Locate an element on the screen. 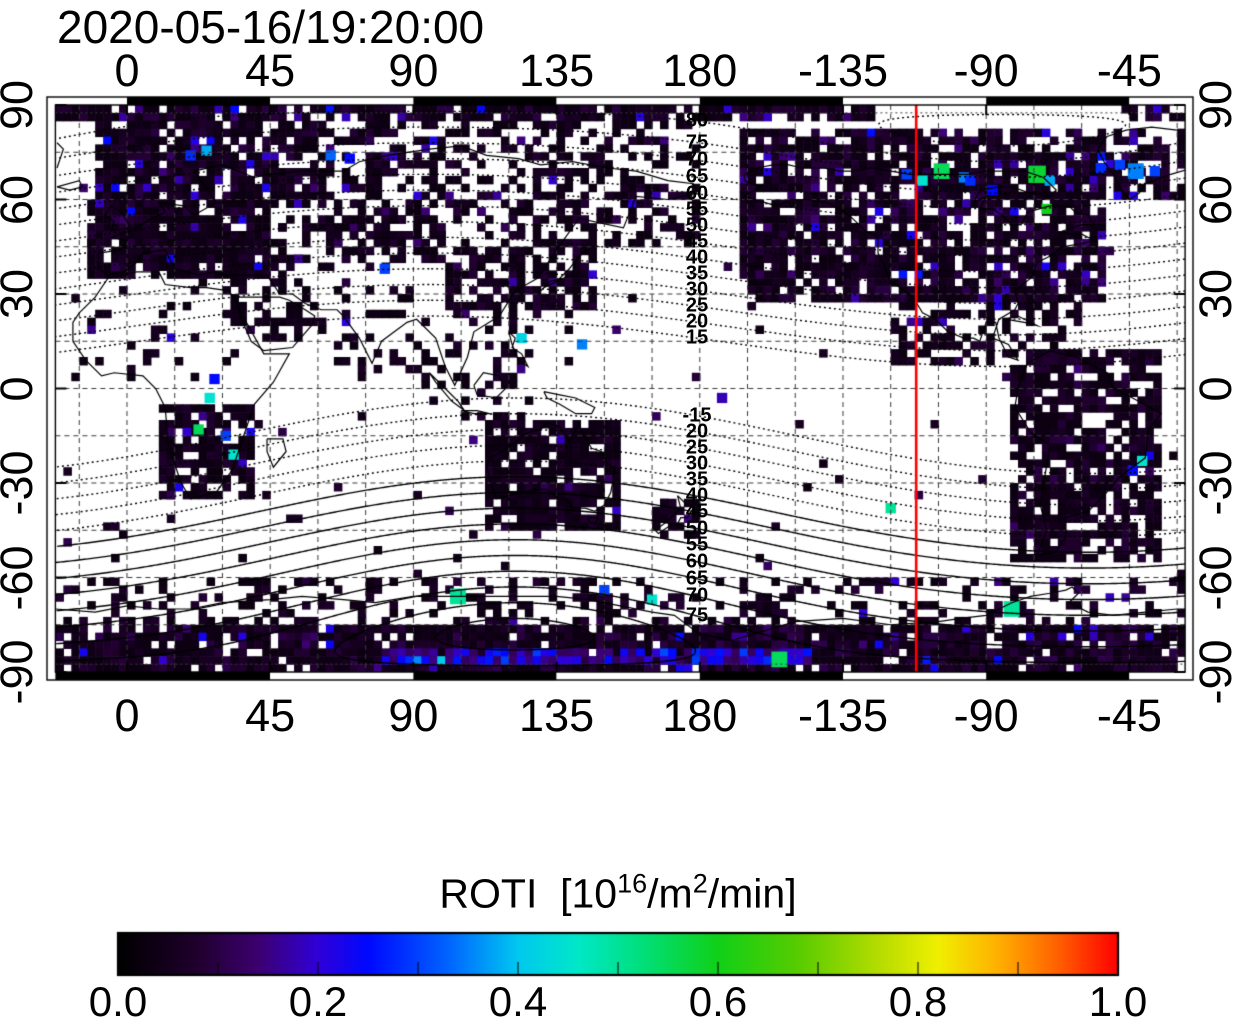  timestamp-title: 2020-05-16/19:20:00 is located at coordinates (271, 27).